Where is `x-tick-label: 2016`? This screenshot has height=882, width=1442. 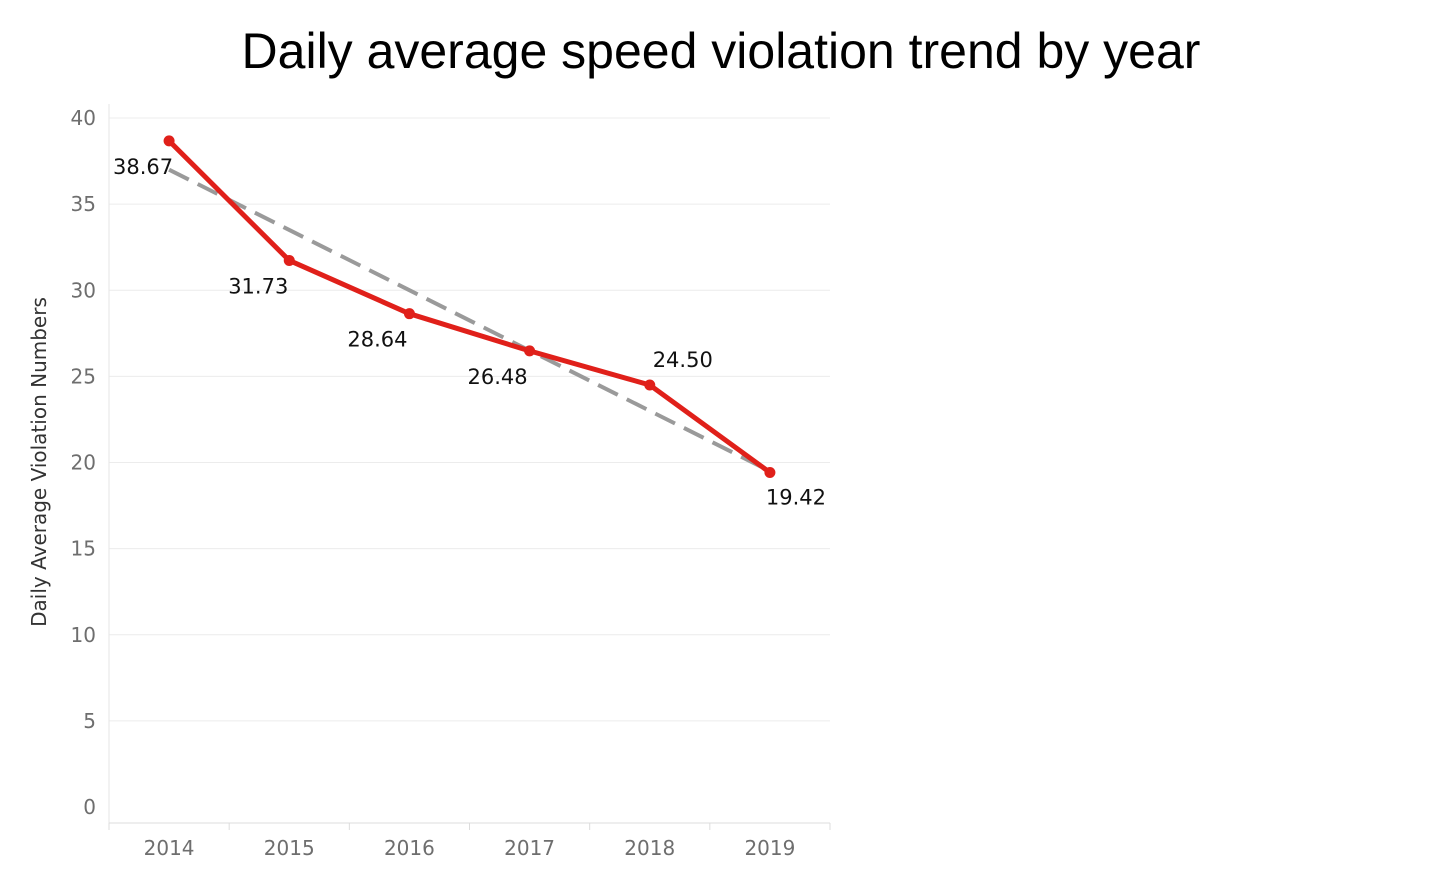
x-tick-label: 2016 is located at coordinates (409, 848).